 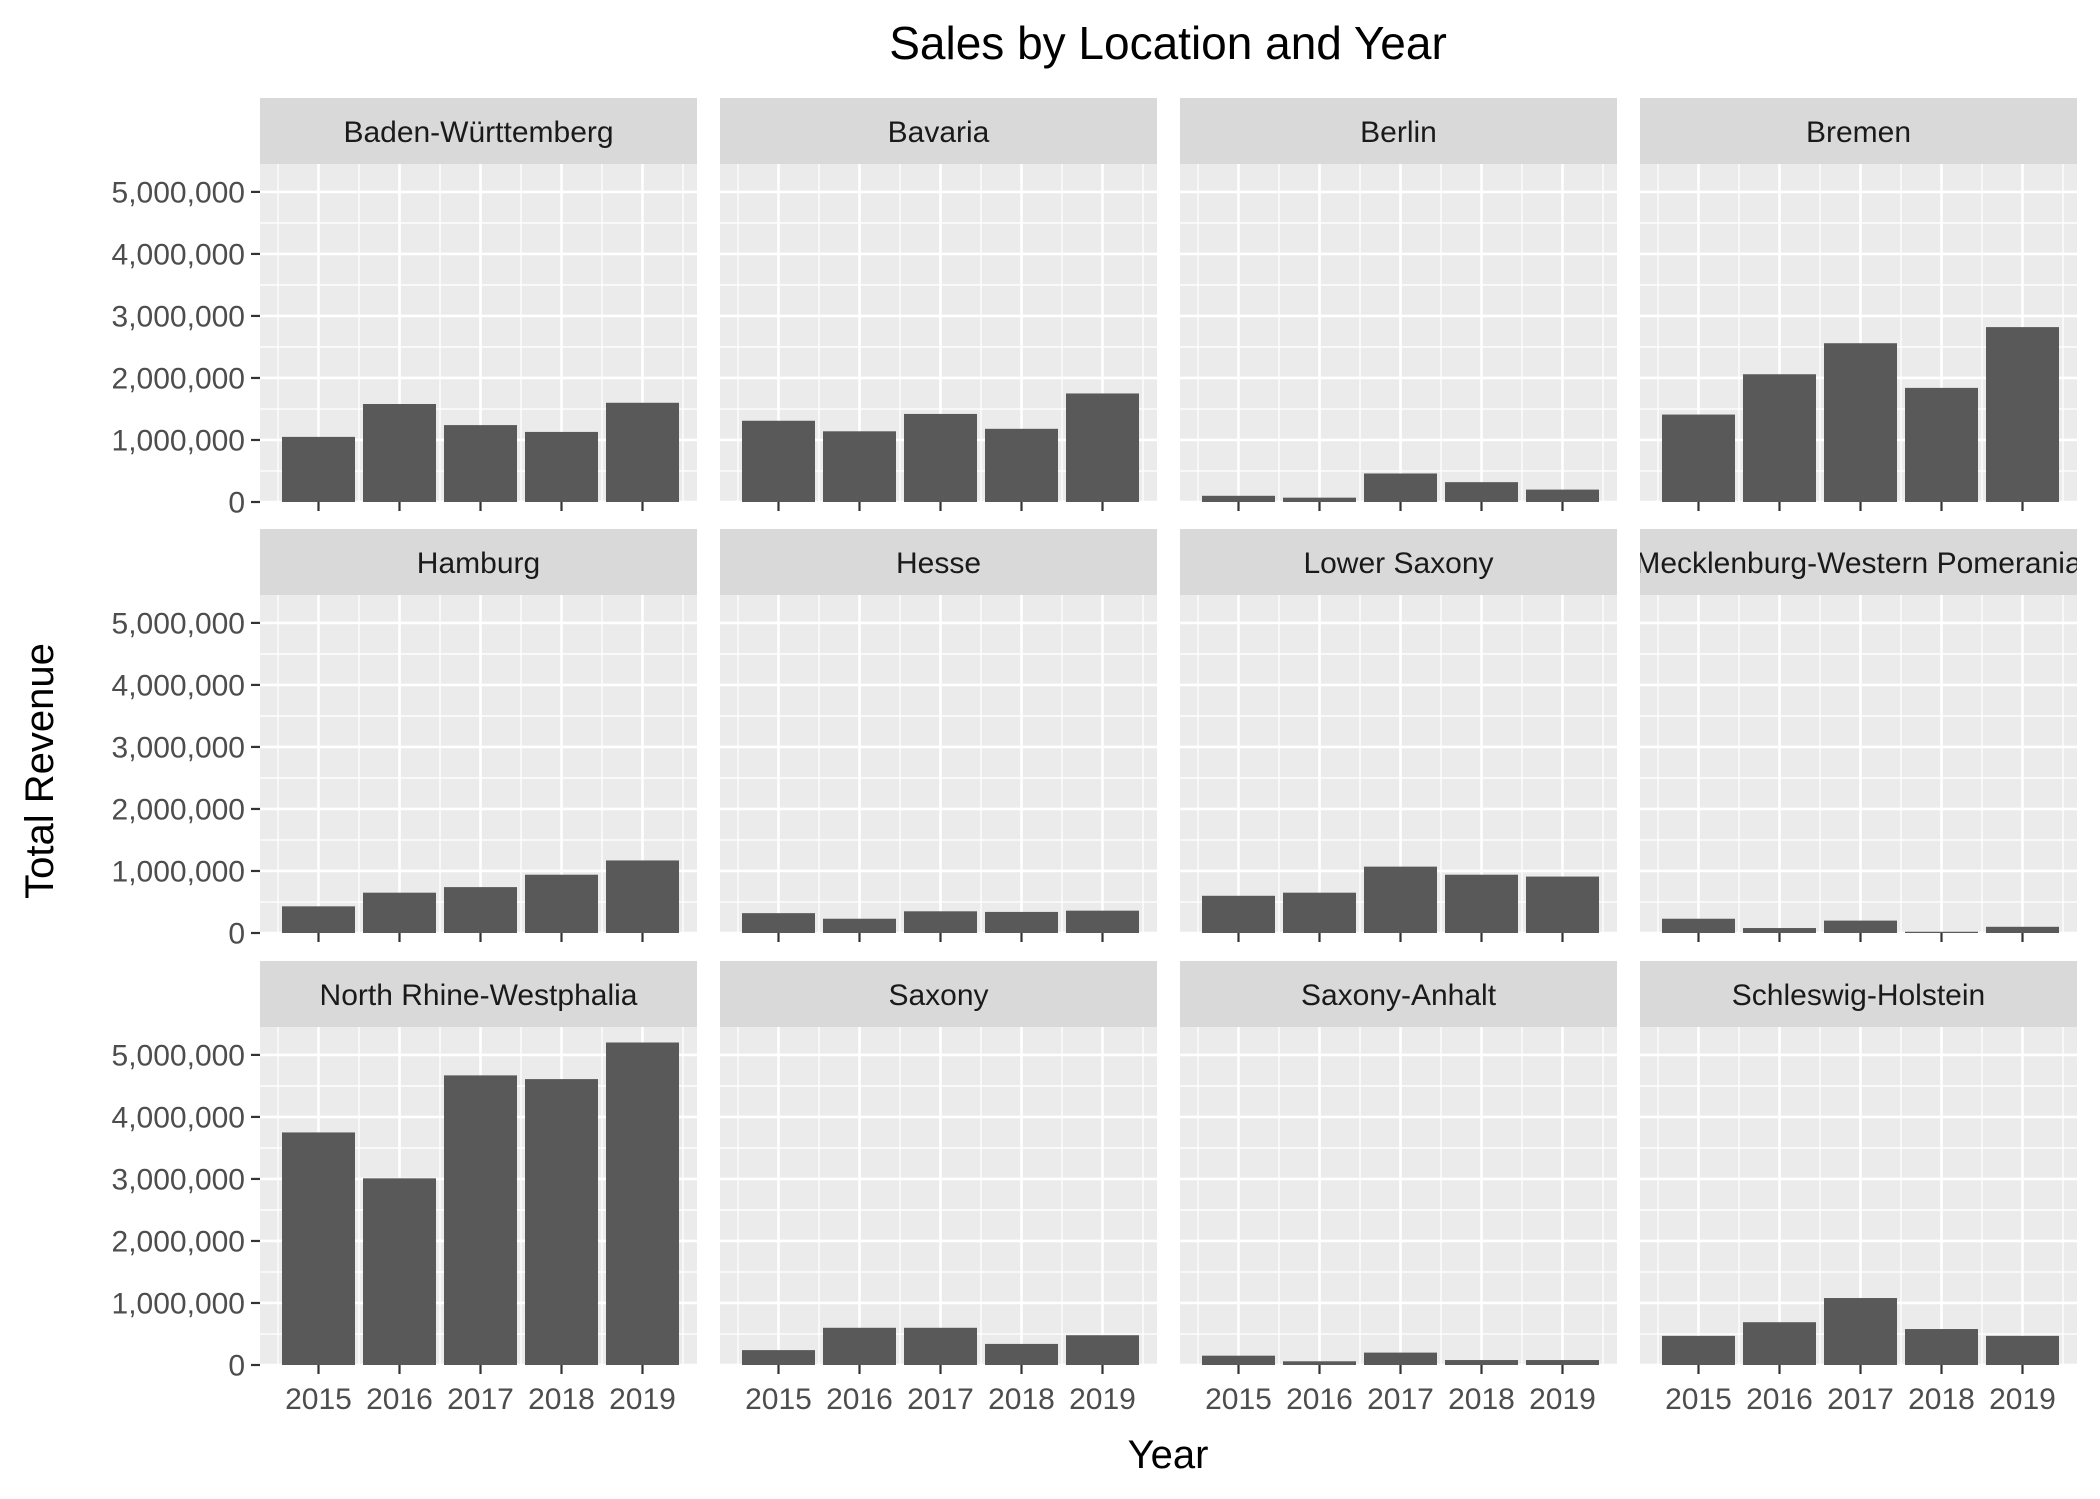 What do you see at coordinates (1319, 912) in the screenshot?
I see `bar-lower-saxony-2016` at bounding box center [1319, 912].